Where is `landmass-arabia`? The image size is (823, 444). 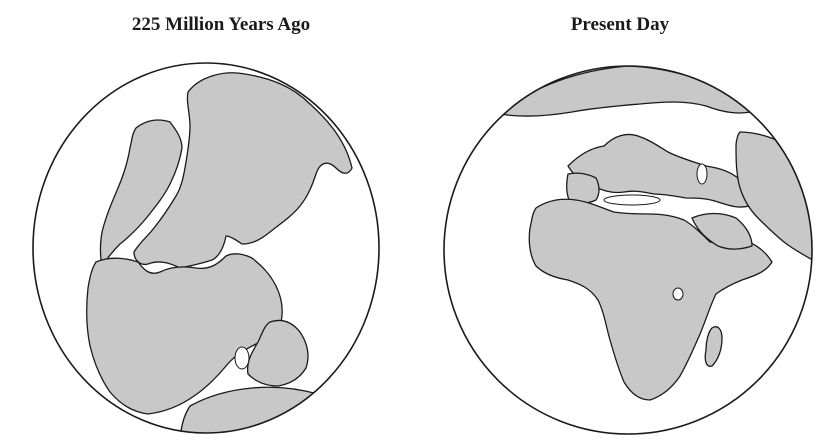
landmass-arabia is located at coordinates (722, 231).